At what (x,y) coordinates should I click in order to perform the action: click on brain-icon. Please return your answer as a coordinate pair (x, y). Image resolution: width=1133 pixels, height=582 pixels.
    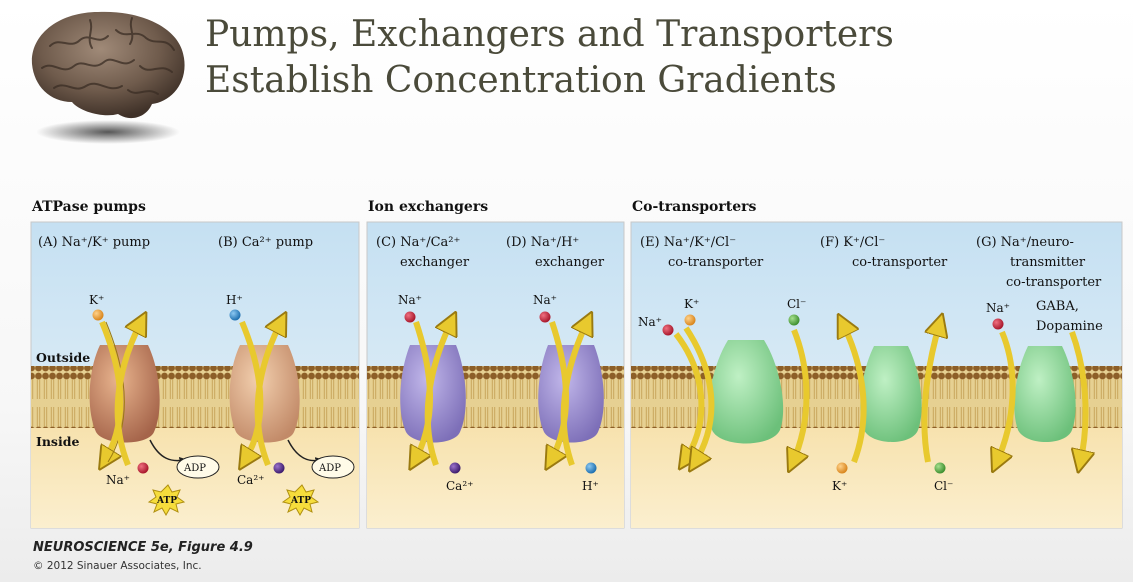
    Looking at the image, I should click on (108, 77).